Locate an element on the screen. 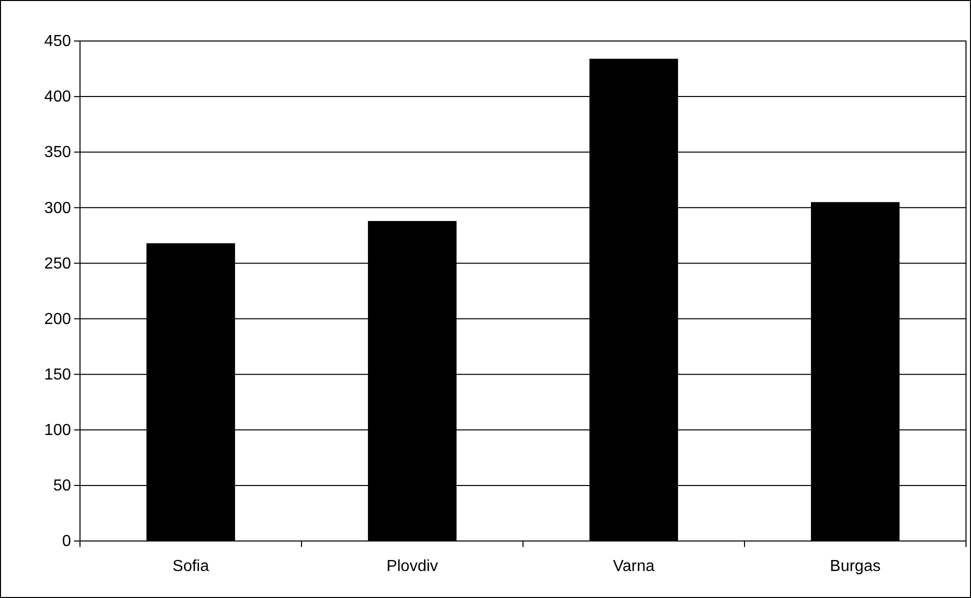 Image resolution: width=971 pixels, height=598 pixels. y-tick-label: 300 is located at coordinates (58, 208).